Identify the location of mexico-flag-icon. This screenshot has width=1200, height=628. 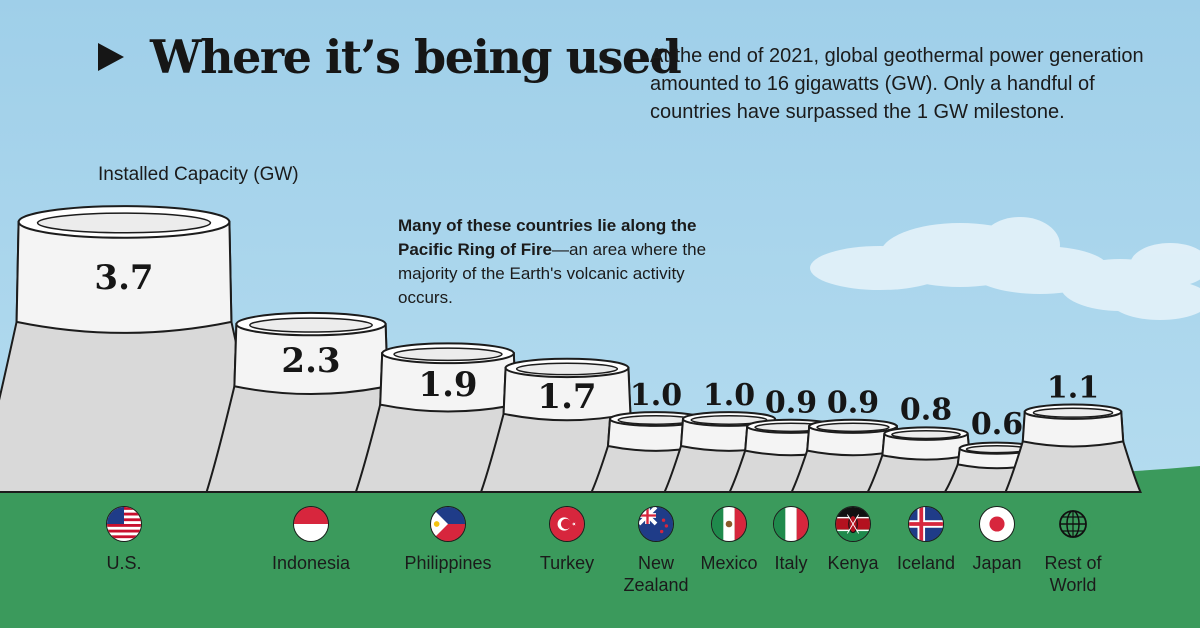
(729, 524).